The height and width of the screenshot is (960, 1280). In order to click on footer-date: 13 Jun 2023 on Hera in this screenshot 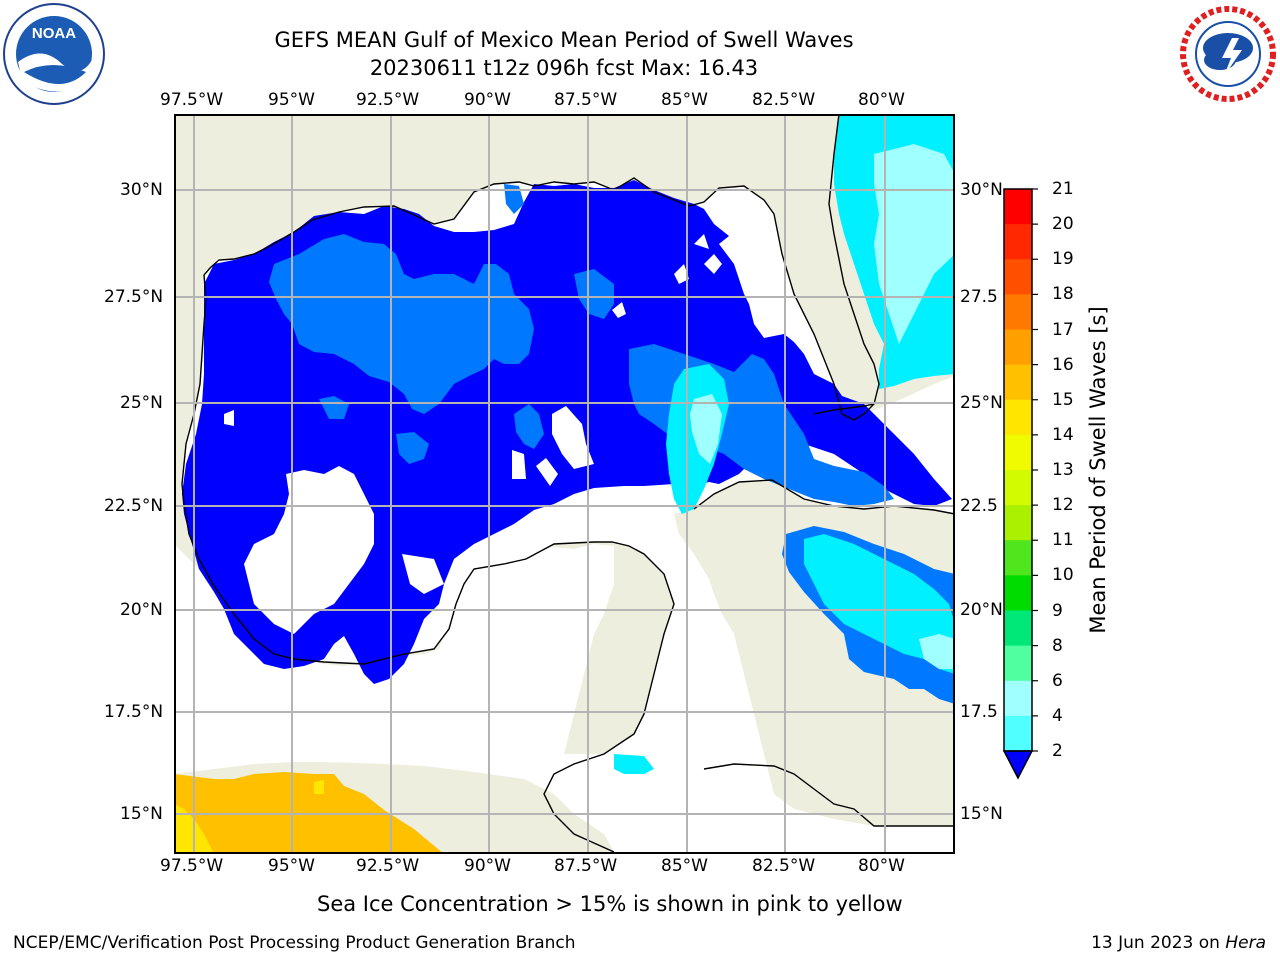, I will do `click(1178, 943)`.